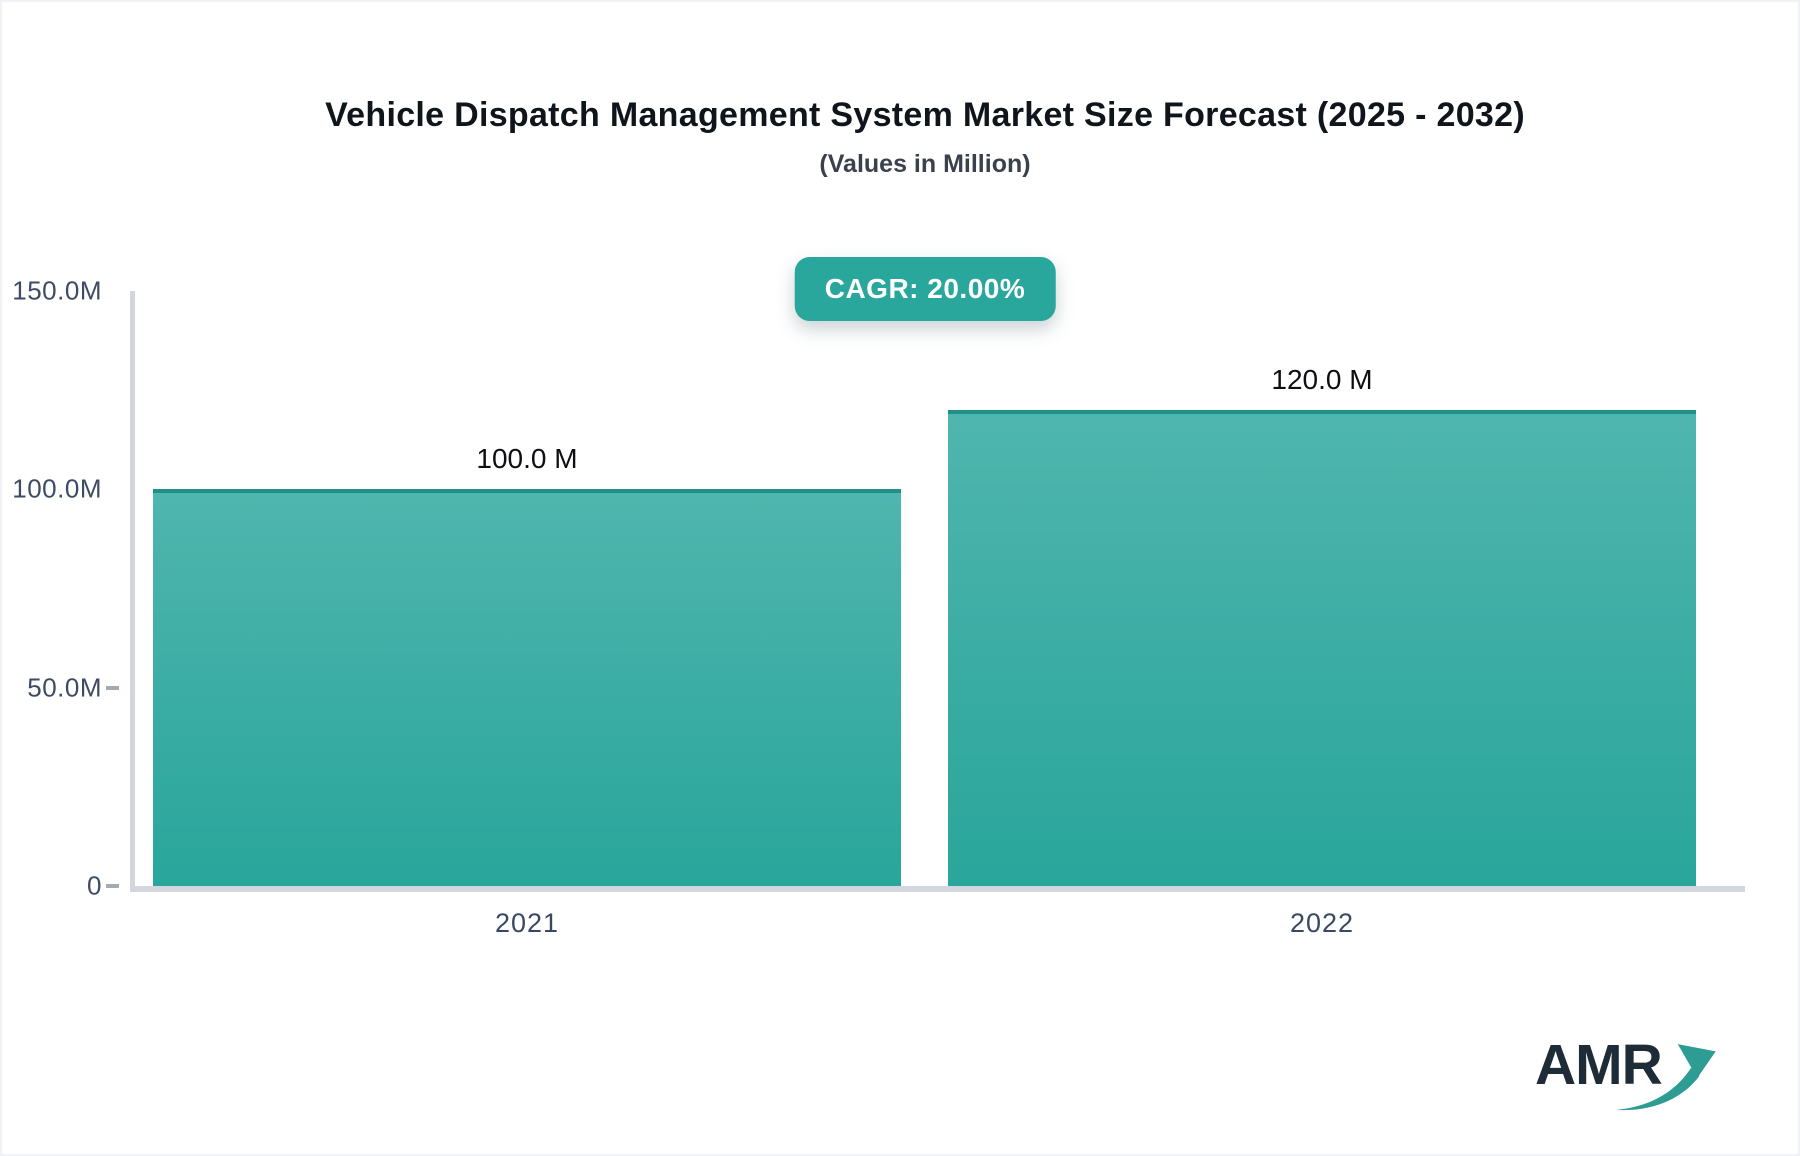 This screenshot has height=1156, width=1800. I want to click on y-tick-label: 0, so click(94, 885).